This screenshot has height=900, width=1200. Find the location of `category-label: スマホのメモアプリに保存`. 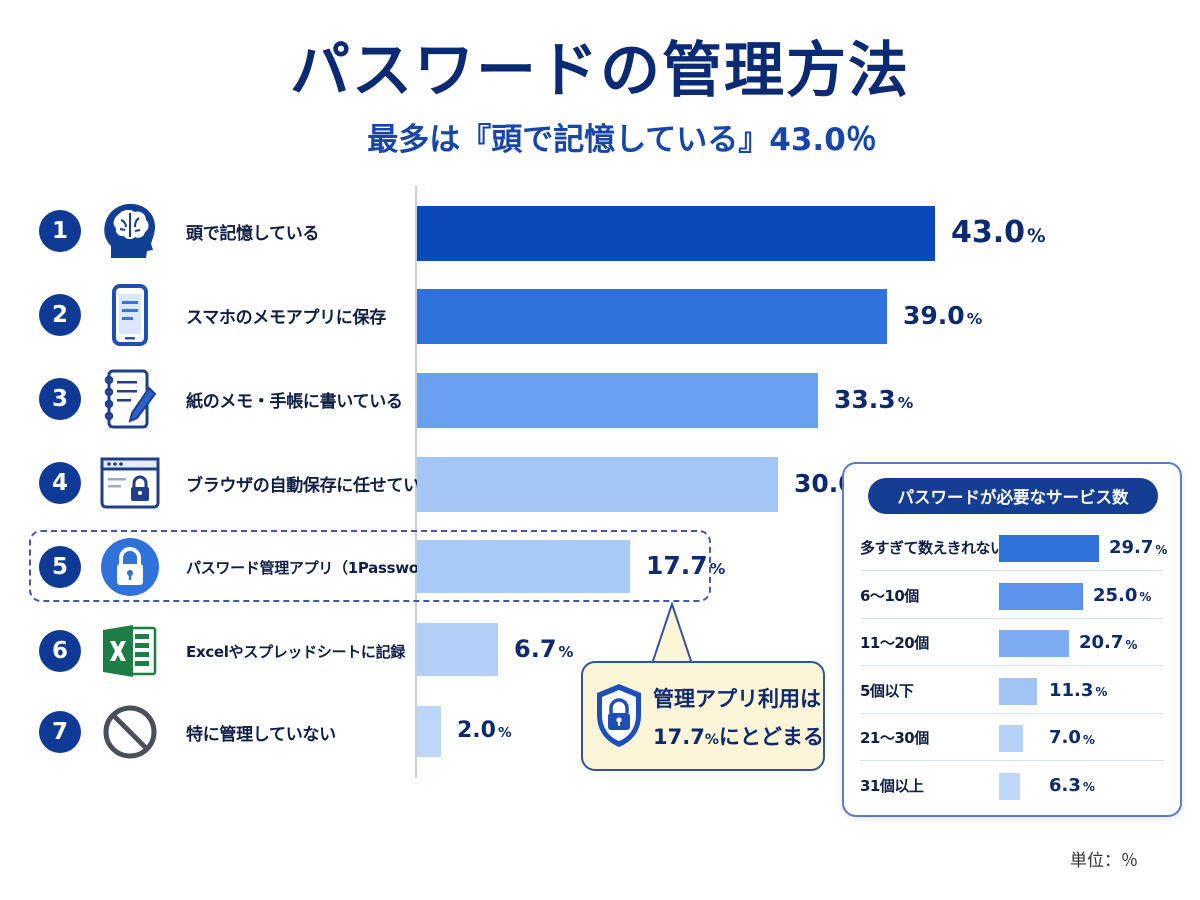

category-label: スマホのメモアプリに保存 is located at coordinates (286, 317).